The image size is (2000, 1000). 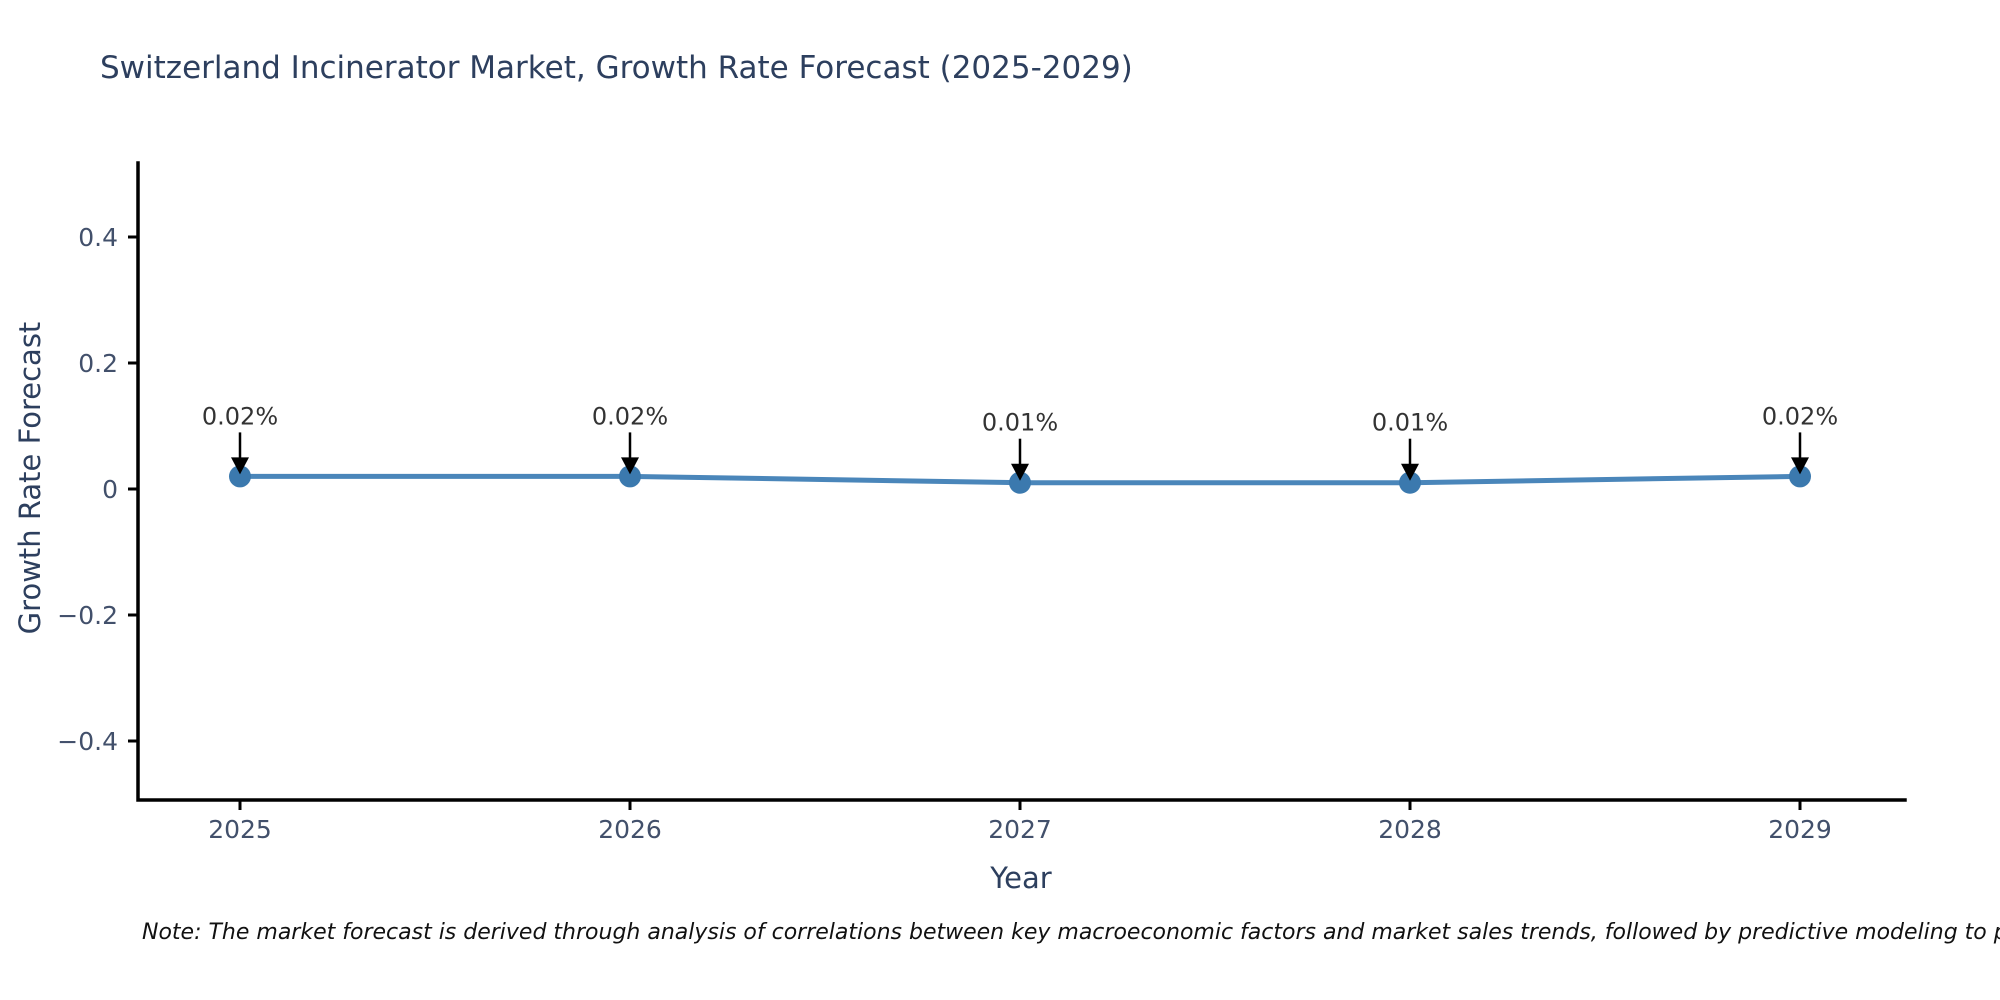 What do you see at coordinates (98, 237) in the screenshot?
I see `y-tick-label: 0.4` at bounding box center [98, 237].